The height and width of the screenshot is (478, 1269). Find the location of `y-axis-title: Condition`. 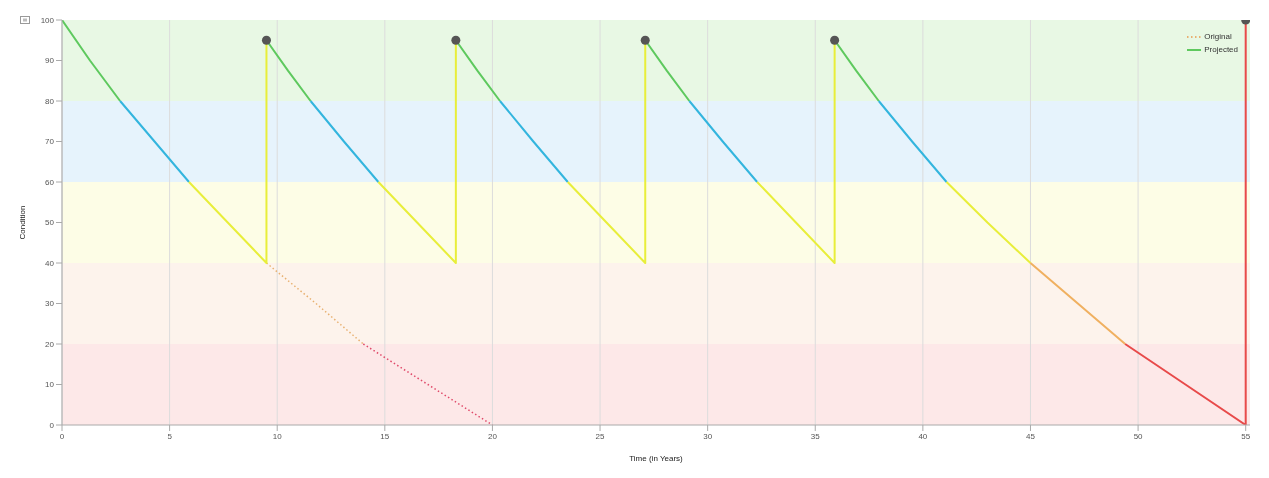

y-axis-title: Condition is located at coordinates (22, 222).